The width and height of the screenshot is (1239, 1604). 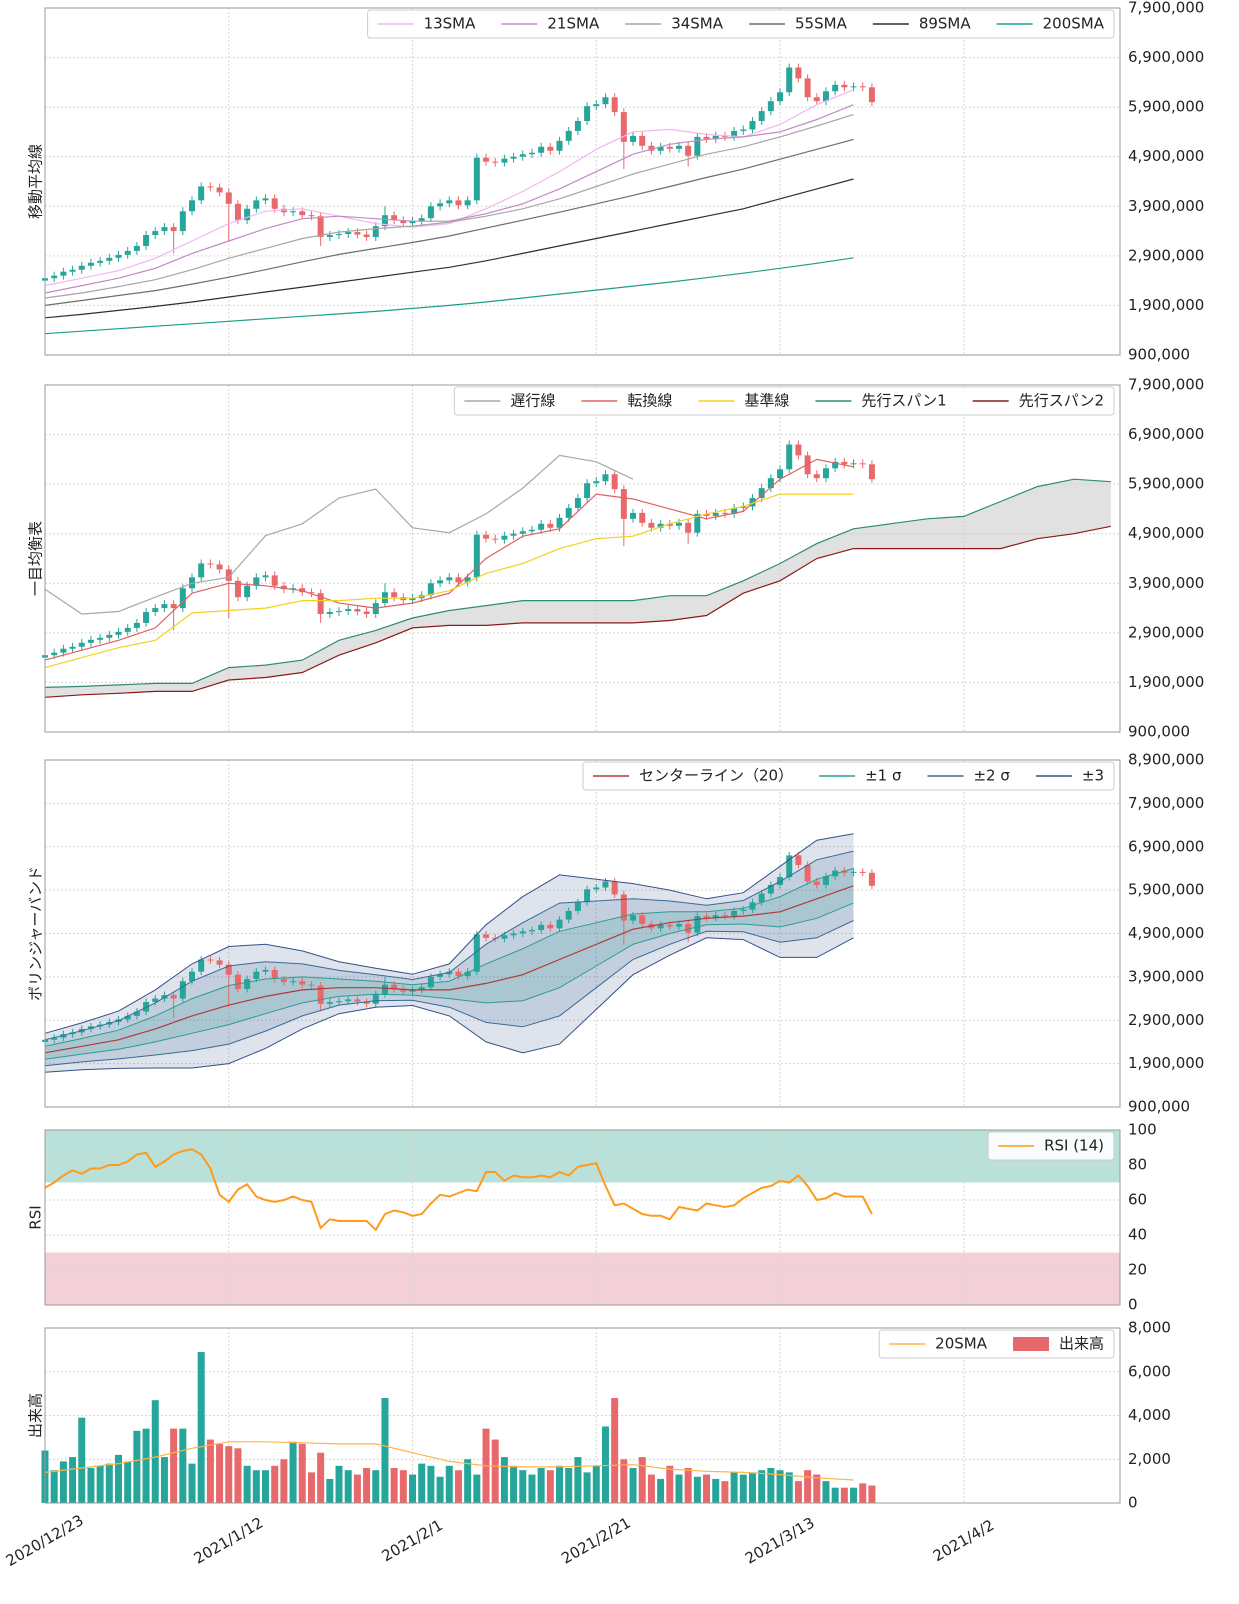 What do you see at coordinates (741, 24) in the screenshot?
I see `legend: 13SMA 21SMA 34SMA 55SMA 89SMA 200SMA` at bounding box center [741, 24].